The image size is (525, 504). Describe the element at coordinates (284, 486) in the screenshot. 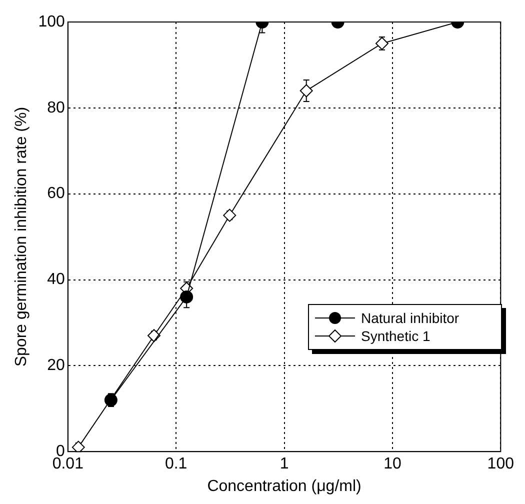

I see `x-axis-title: Concentration (μg/ml)` at that location.